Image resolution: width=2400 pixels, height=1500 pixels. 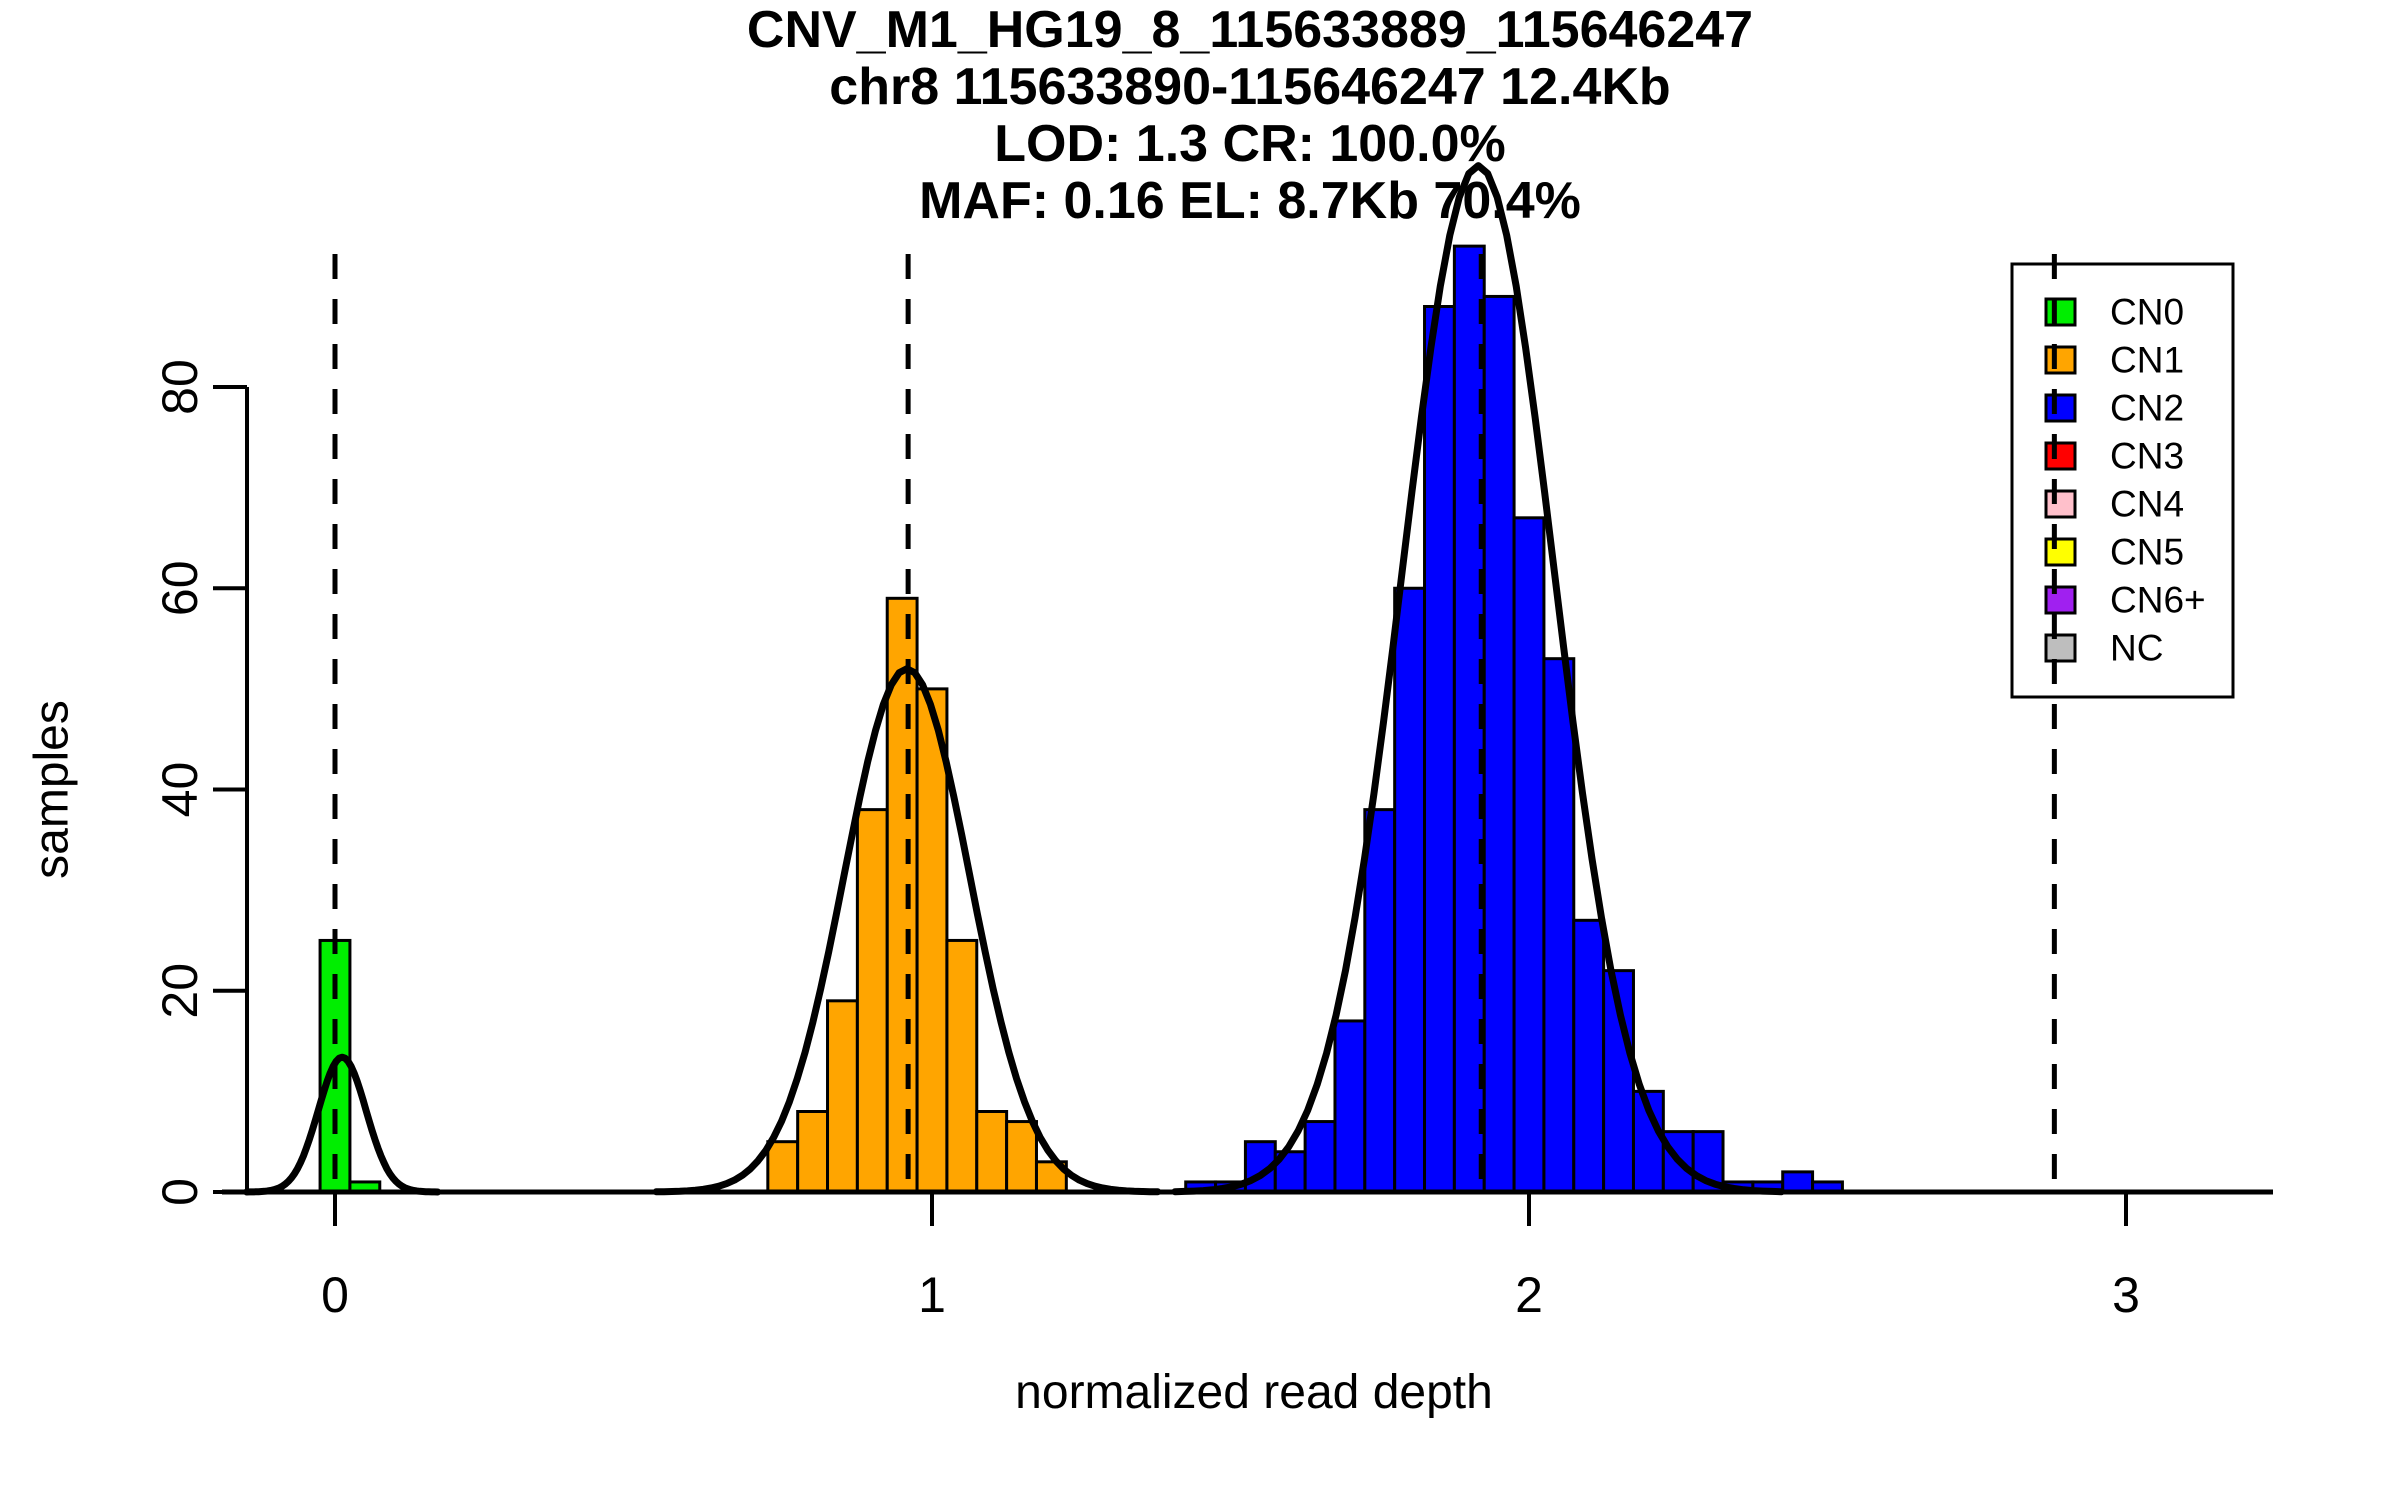 I want to click on fit-curve-cn0, so click(x=342, y=1124).